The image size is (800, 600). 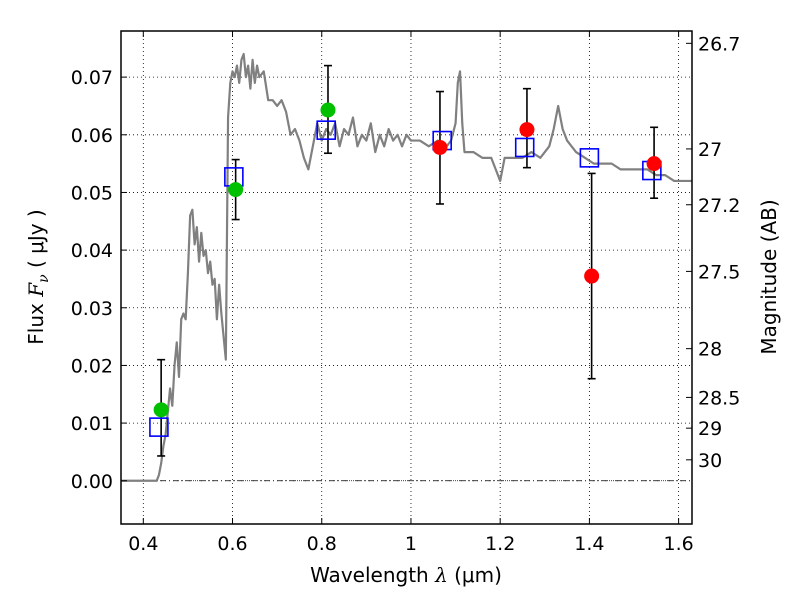 I want to click on x-tick-label: 1.2, so click(x=500, y=544).